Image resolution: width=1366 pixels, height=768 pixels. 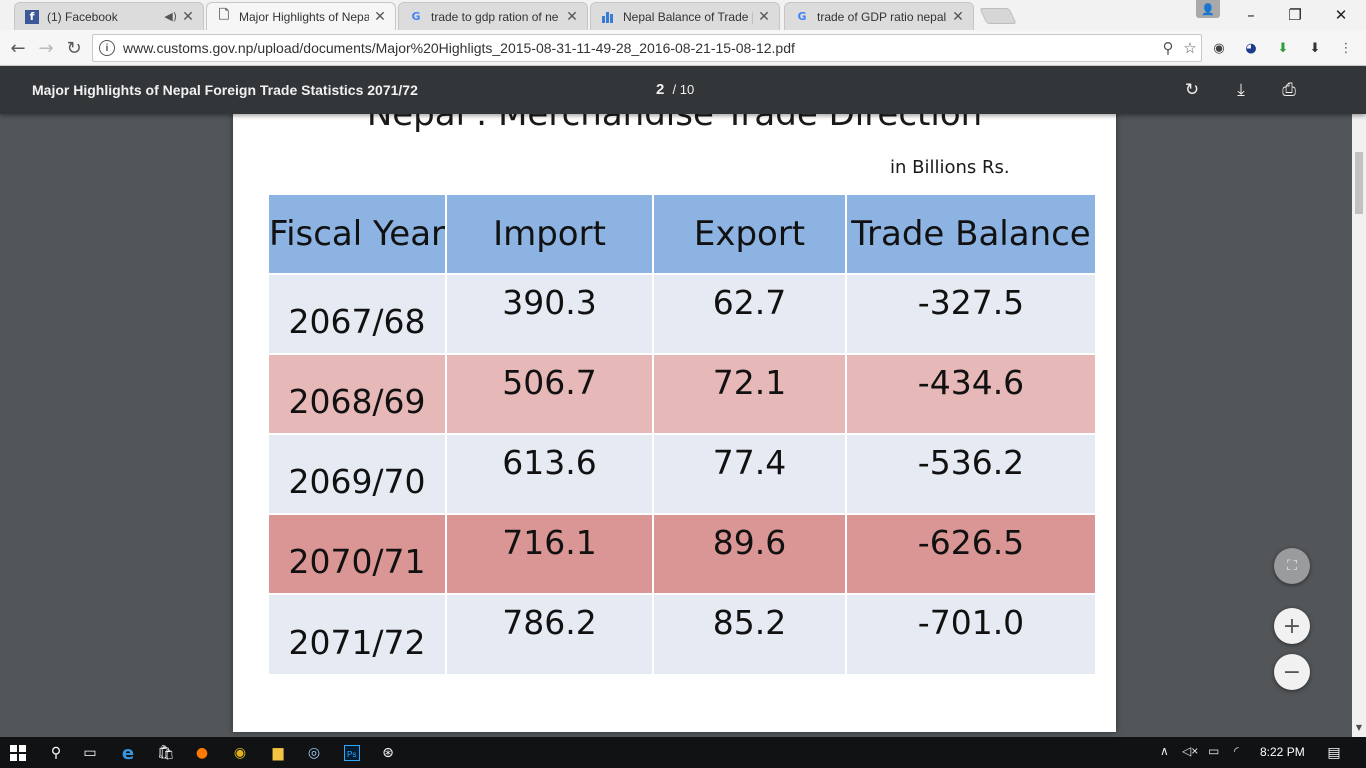 What do you see at coordinates (550, 473) in the screenshot?
I see `import-cell: 613.6` at bounding box center [550, 473].